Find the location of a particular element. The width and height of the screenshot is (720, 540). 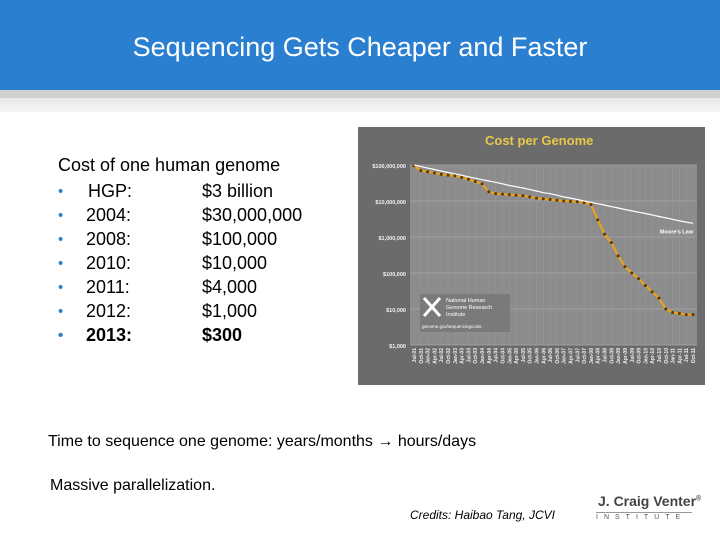

x-tick-label: Oct-01 is located at coordinates (422, 356).